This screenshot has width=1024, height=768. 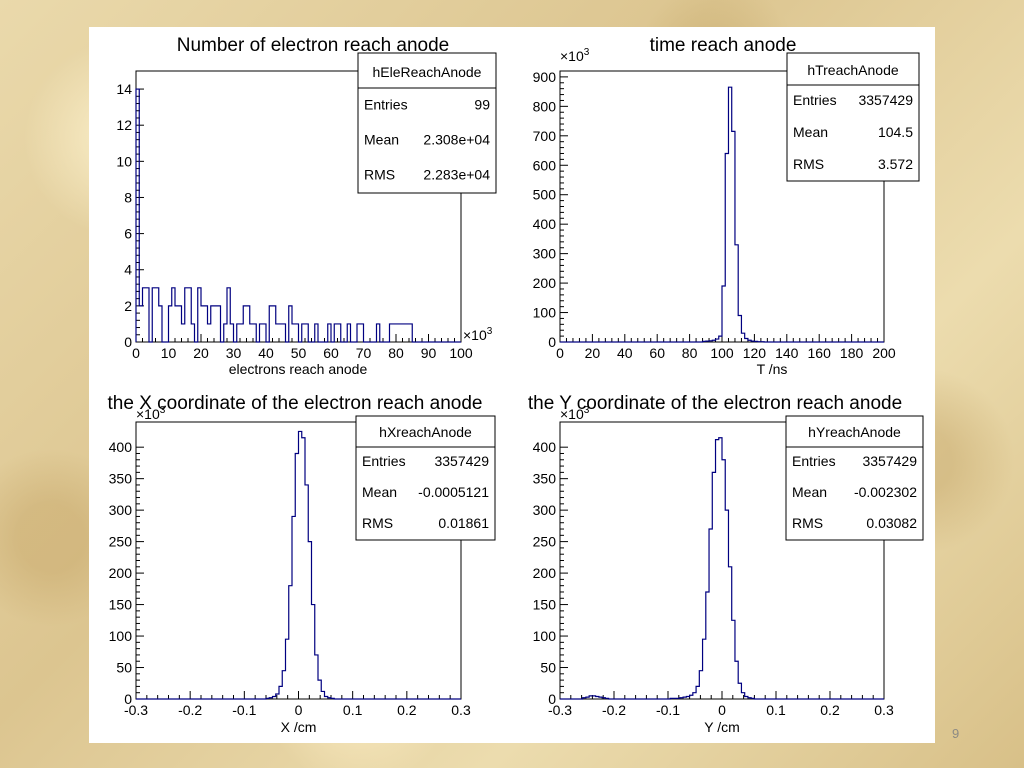 I want to click on stats-value-rms: 0.01861, so click(x=463, y=523).